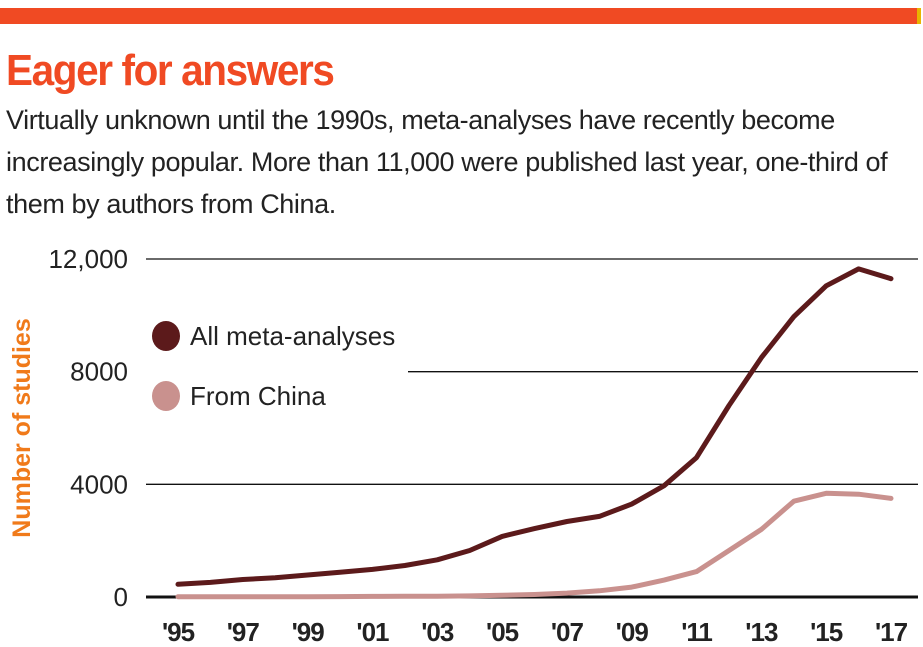  What do you see at coordinates (372, 632) in the screenshot?
I see `x-tick-label: '01` at bounding box center [372, 632].